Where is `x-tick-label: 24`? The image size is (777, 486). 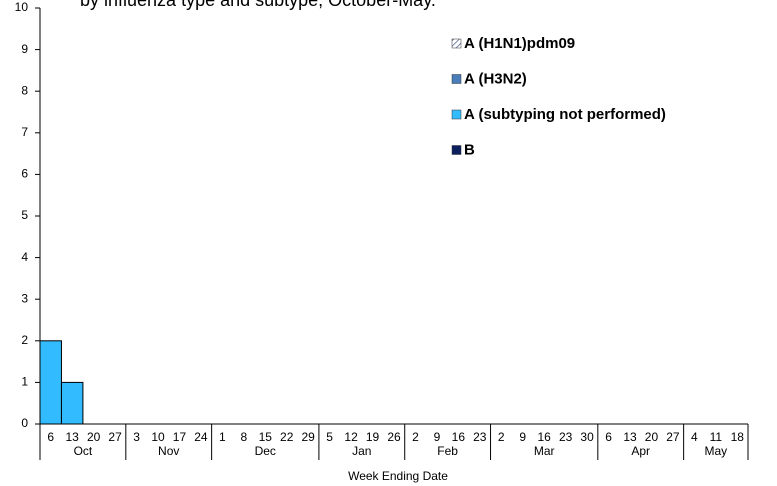 x-tick-label: 24 is located at coordinates (201, 437).